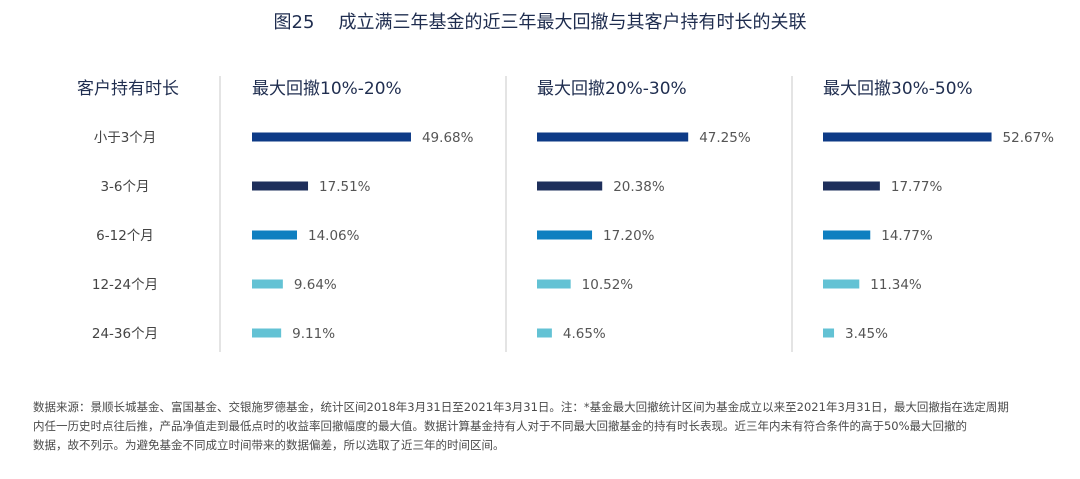 The width and height of the screenshot is (1080, 479). I want to click on data-label: 49.68%, so click(448, 138).